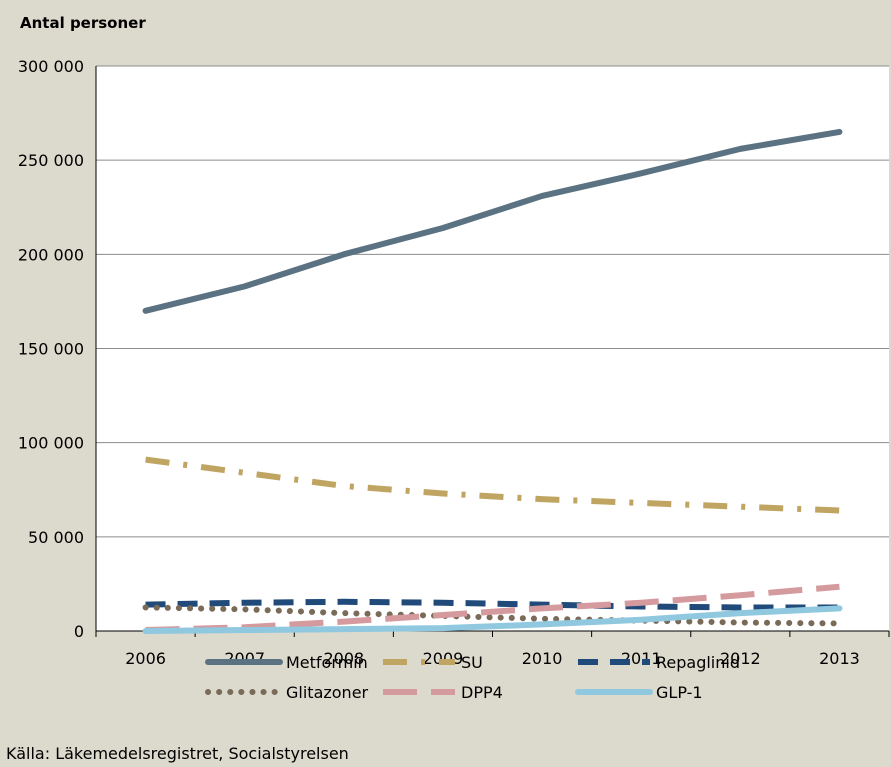 The height and width of the screenshot is (767, 891). I want to click on y-tick-label: 50 000, so click(56, 537).